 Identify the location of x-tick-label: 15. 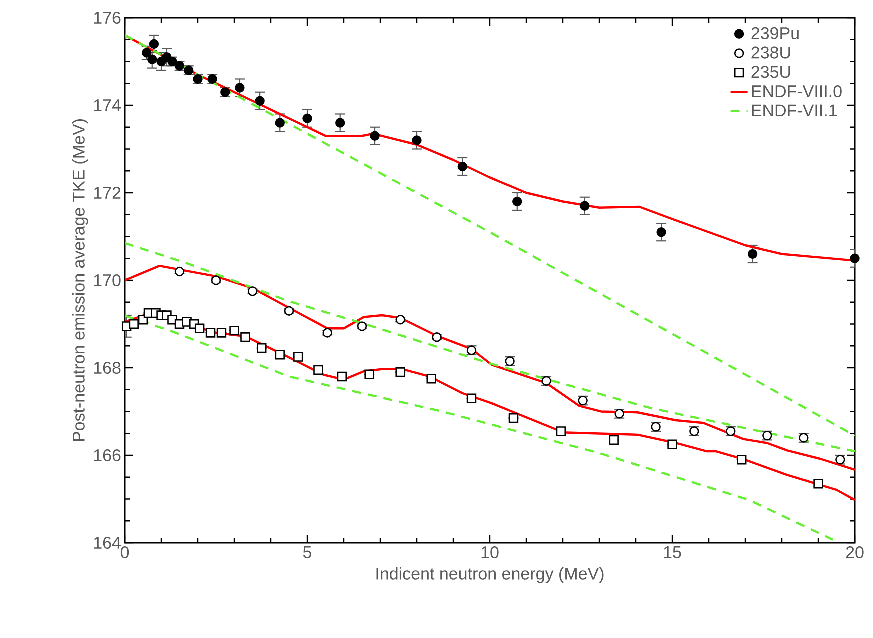
(673, 552).